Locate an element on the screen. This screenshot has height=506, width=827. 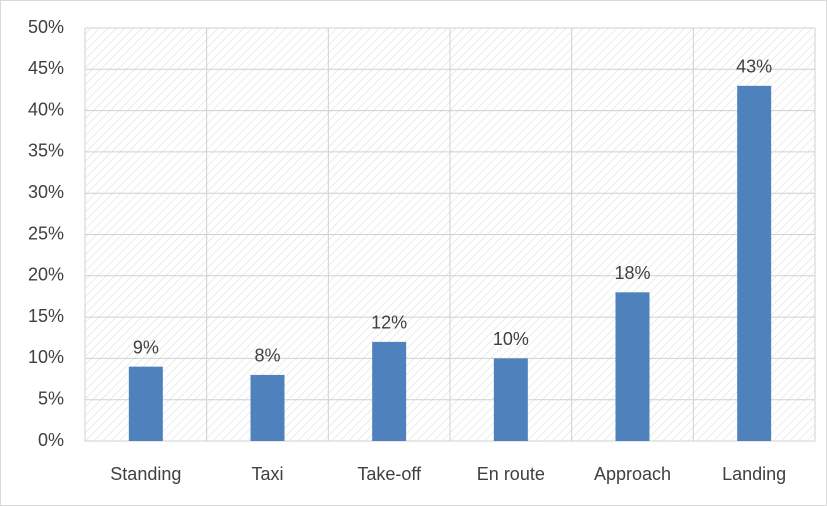
value-label: 12% is located at coordinates (389, 323).